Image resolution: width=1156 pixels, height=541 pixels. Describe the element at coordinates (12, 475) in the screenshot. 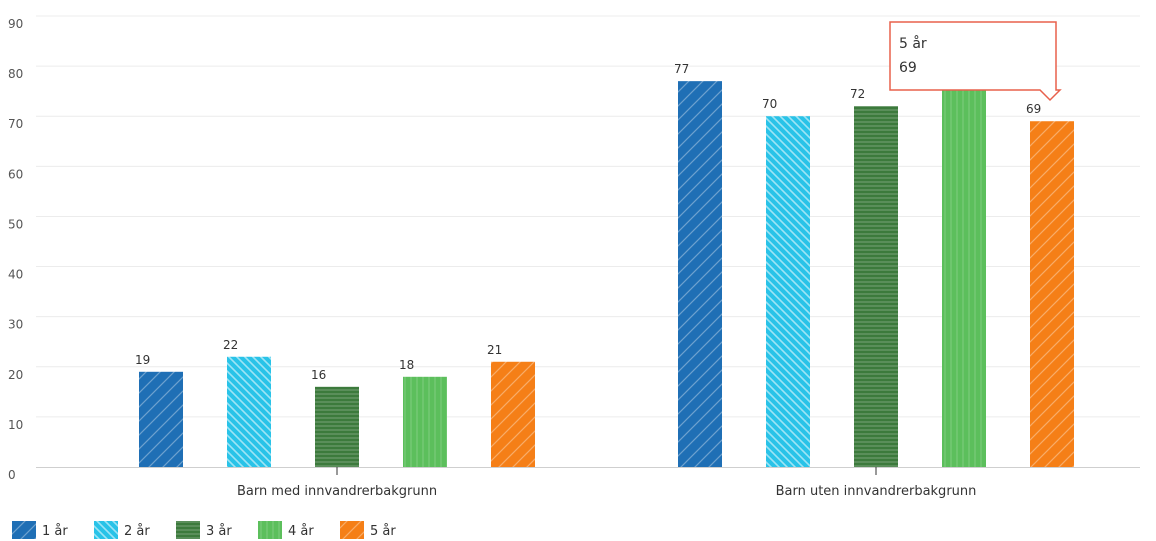

I see `y-tick-label: 0` at that location.